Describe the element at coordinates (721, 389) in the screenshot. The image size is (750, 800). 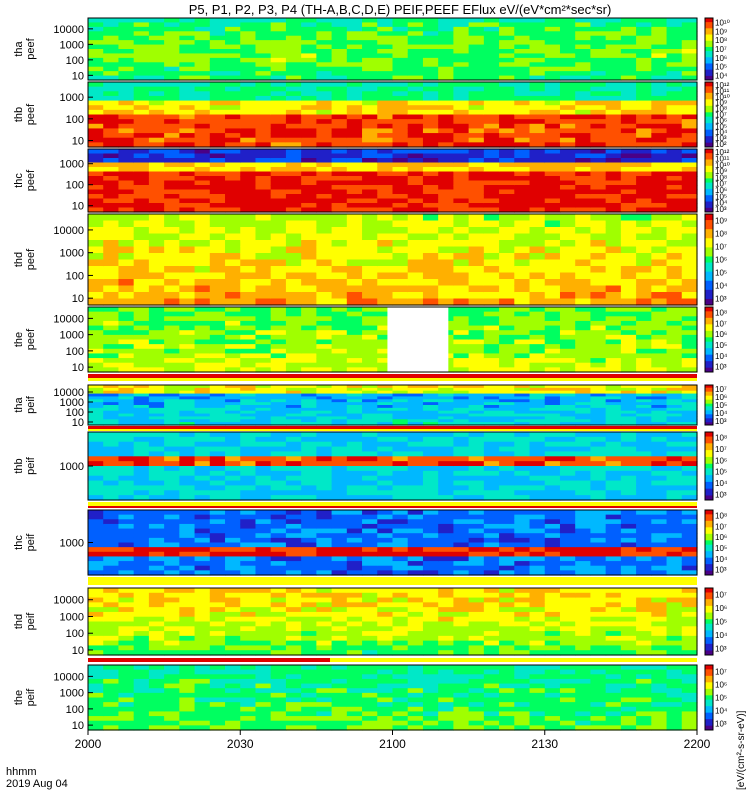
I see `colorbar-tick-label: 10⁷` at that location.